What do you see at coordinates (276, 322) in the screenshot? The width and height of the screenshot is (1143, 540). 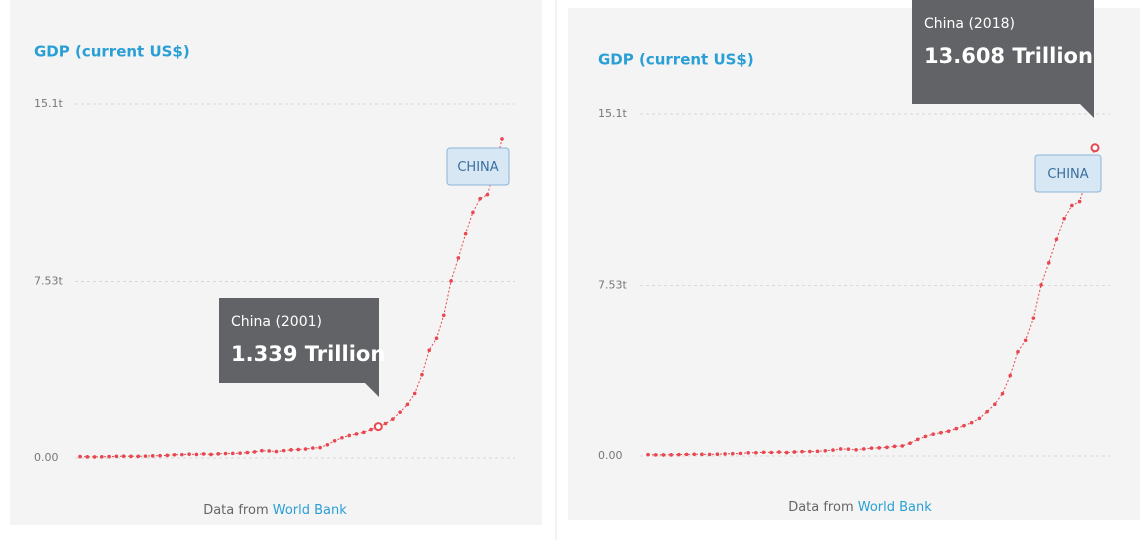 I see `tooltip-label: China (2001)` at bounding box center [276, 322].